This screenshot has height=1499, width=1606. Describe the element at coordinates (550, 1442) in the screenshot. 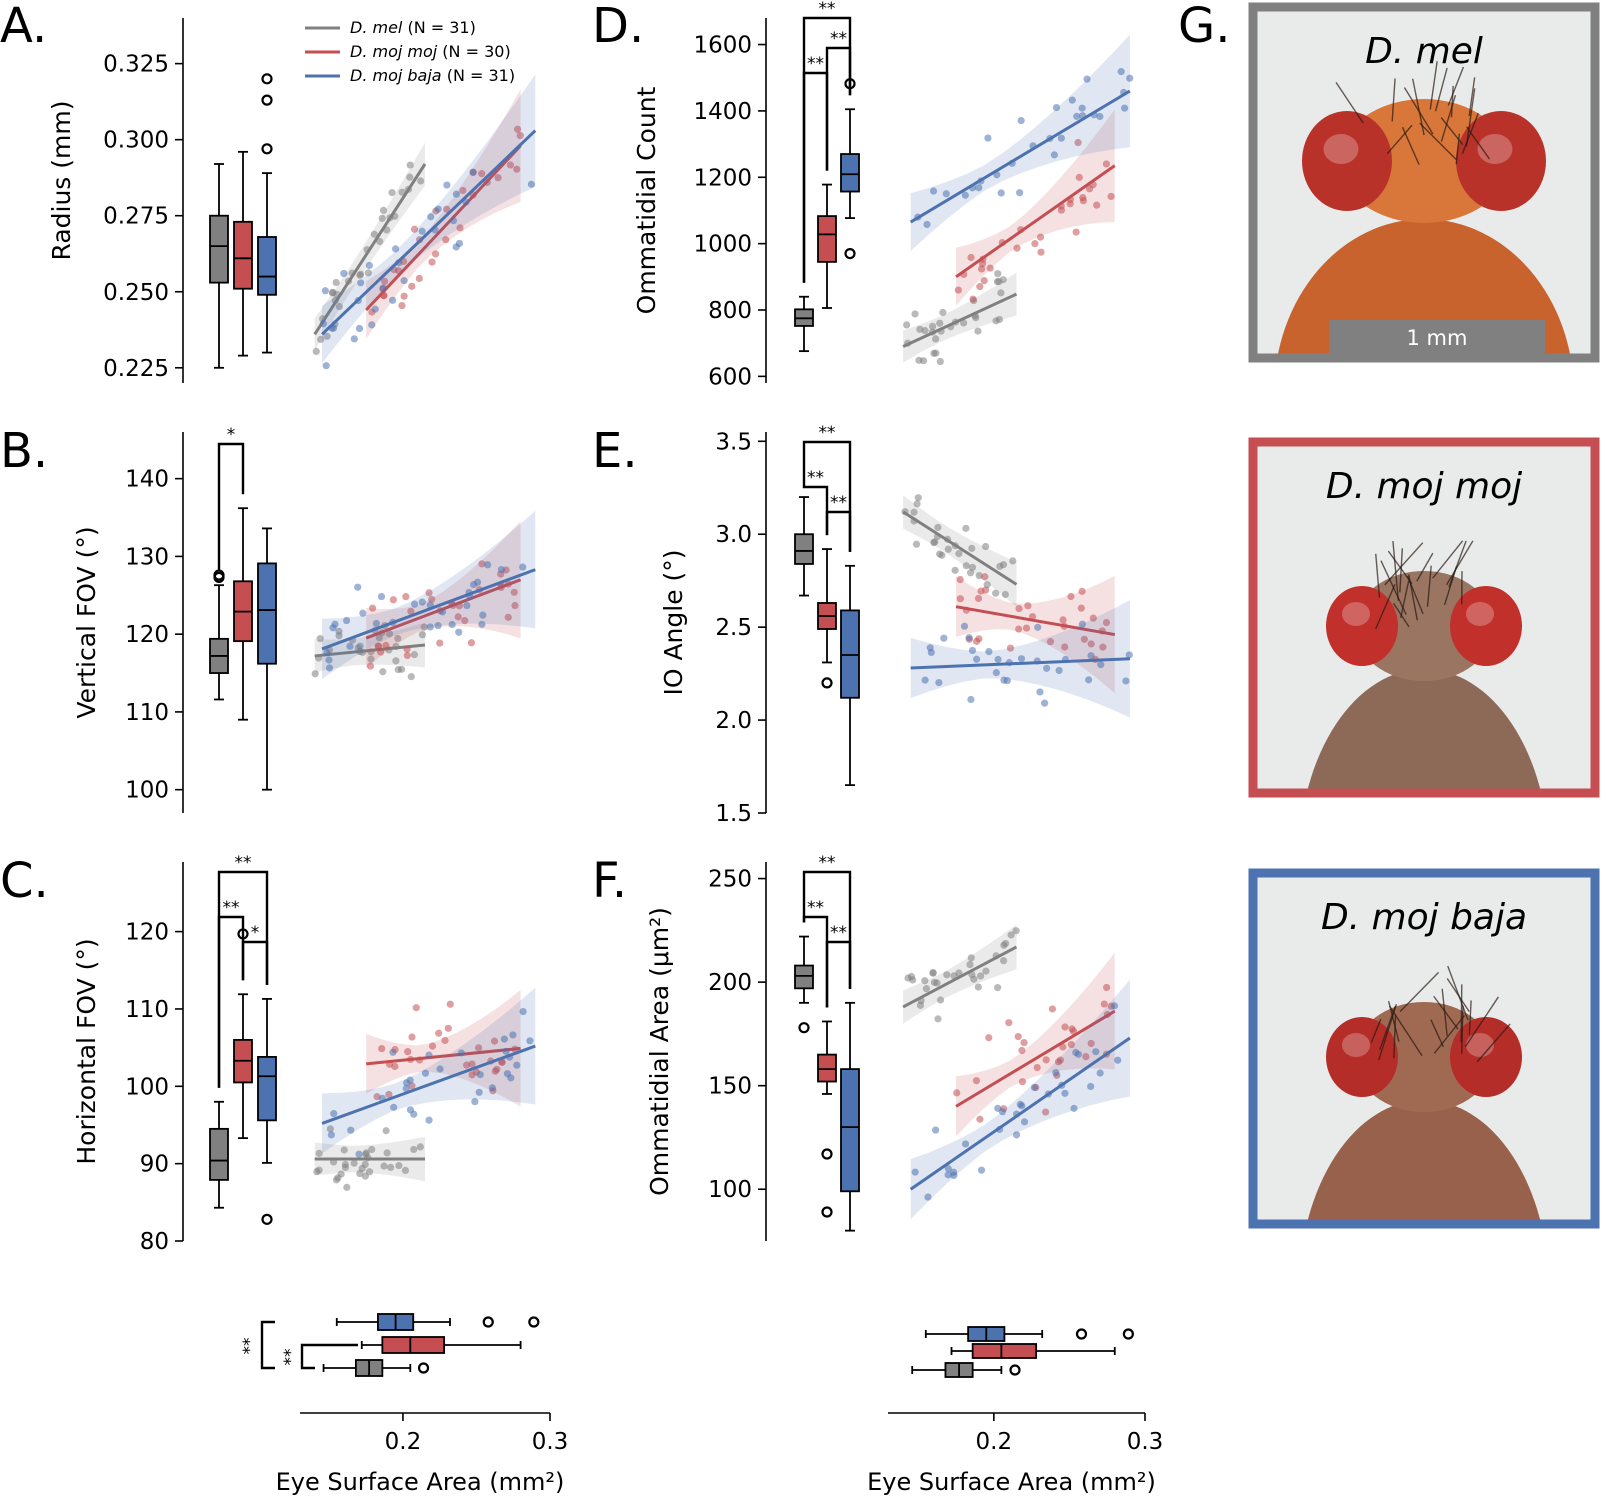

I see `x-tick-label: 0.3` at that location.